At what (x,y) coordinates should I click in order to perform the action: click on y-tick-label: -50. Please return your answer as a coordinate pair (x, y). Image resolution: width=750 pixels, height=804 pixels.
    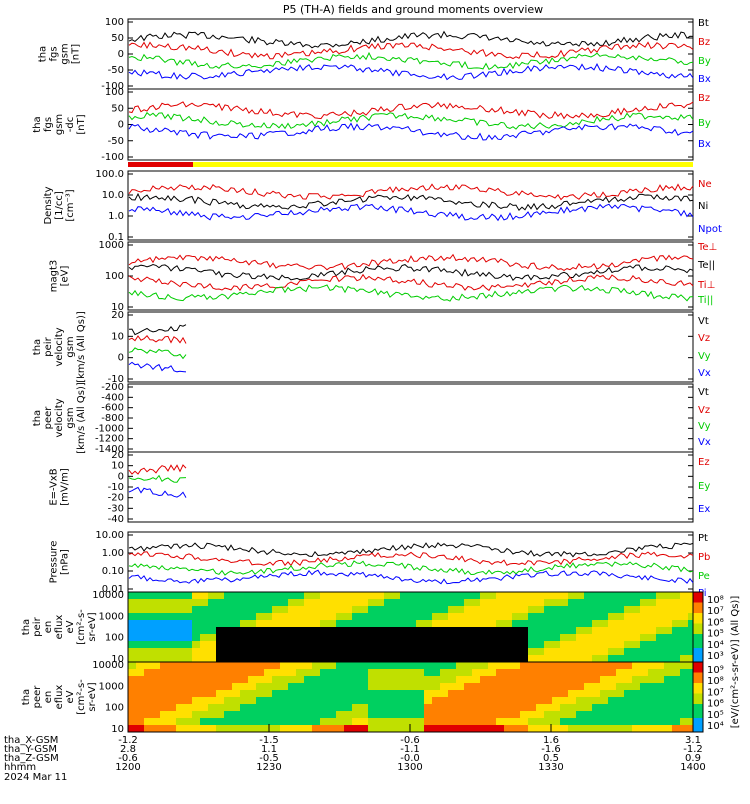
    Looking at the image, I should click on (116, 141).